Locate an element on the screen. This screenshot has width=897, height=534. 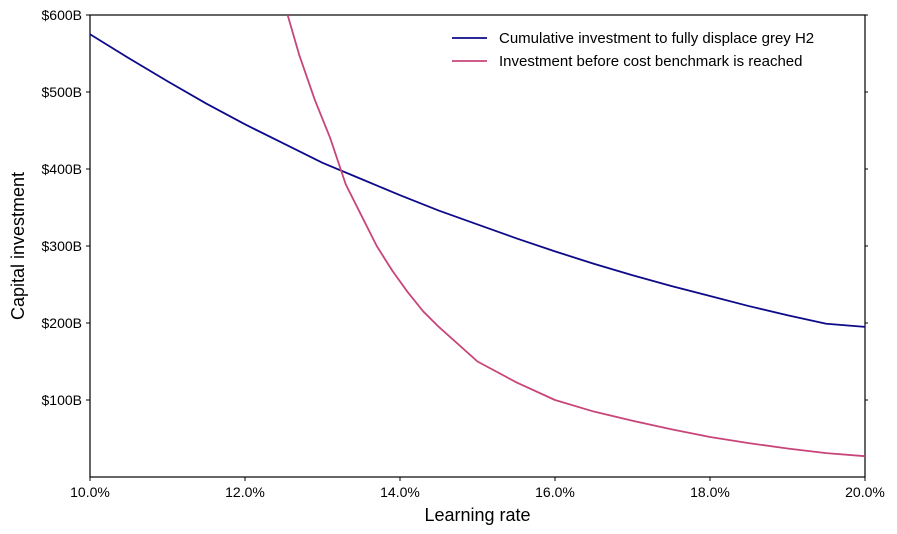
y-tick-label: $200B is located at coordinates (62, 323).